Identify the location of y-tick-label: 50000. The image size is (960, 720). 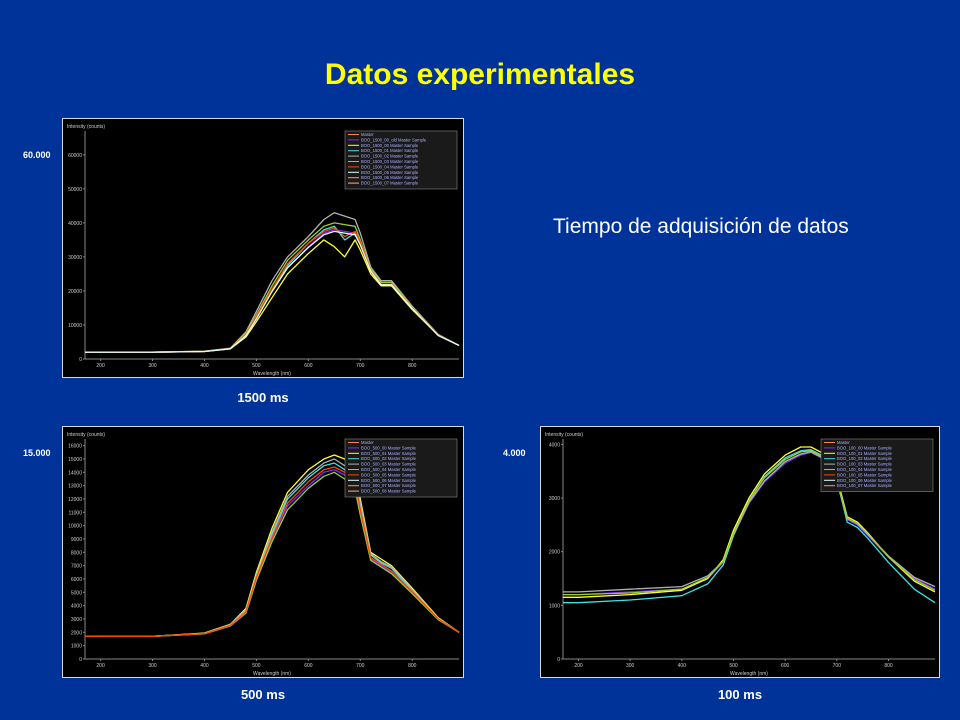
(75, 190).